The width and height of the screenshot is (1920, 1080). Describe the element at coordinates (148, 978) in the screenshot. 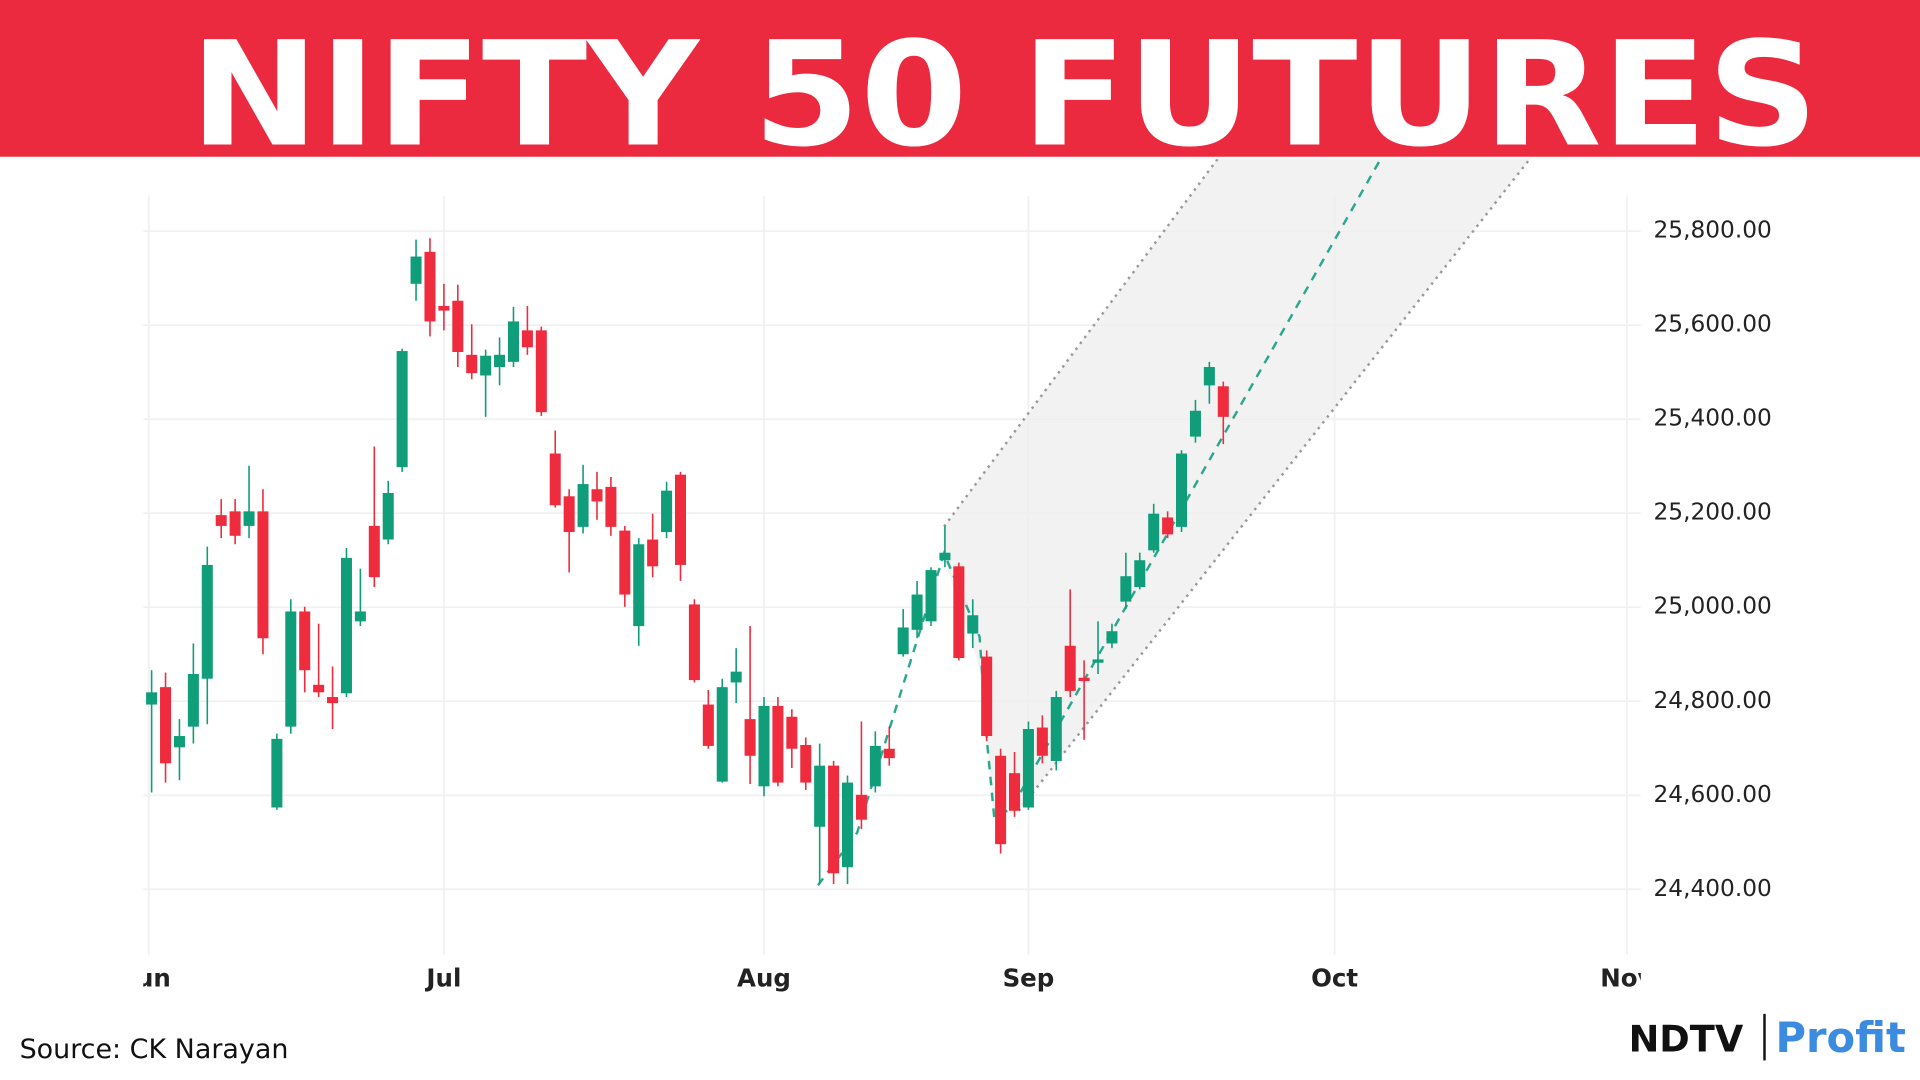

I see `x-tick-label: Jun` at that location.